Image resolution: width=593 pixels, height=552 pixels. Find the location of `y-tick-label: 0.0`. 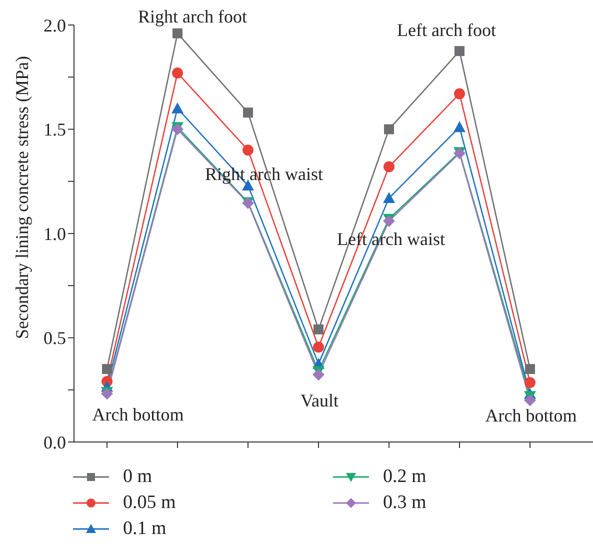

y-tick-label: 0.0 is located at coordinates (55, 442).